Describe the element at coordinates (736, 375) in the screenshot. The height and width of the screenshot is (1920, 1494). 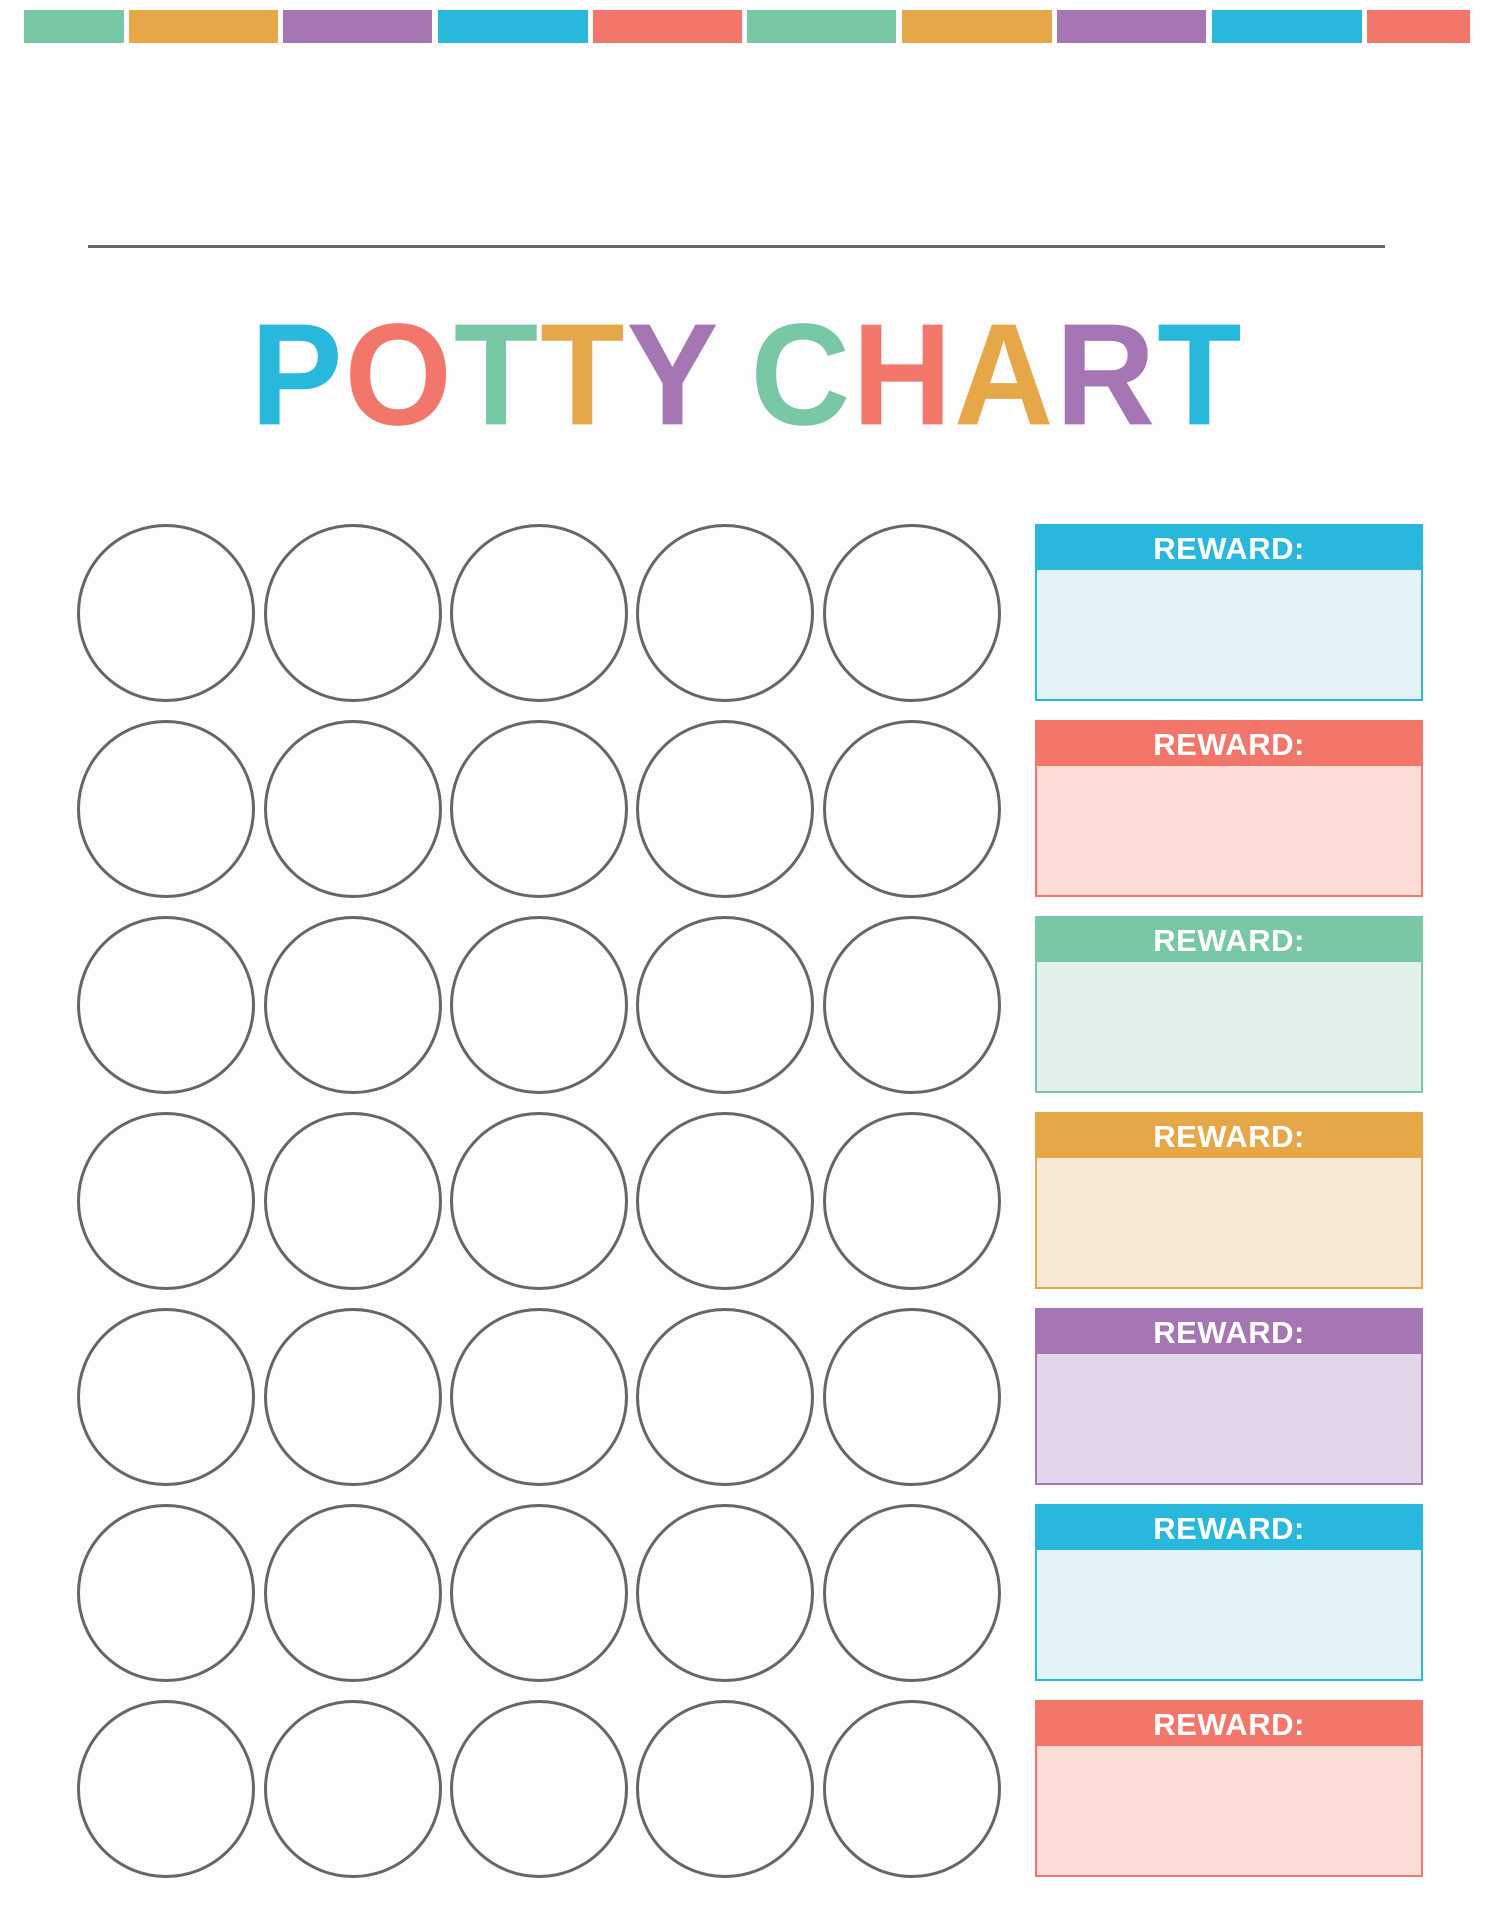
I see `title-letter` at that location.